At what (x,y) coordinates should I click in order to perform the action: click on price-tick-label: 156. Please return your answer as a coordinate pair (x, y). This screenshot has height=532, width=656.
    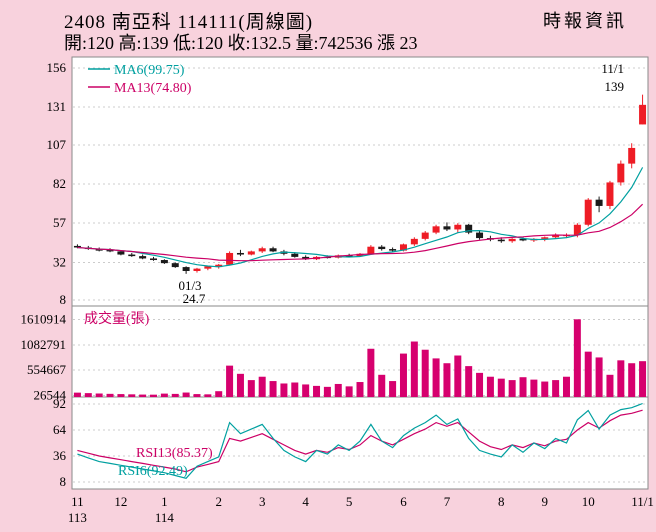
    Looking at the image, I should click on (57, 67).